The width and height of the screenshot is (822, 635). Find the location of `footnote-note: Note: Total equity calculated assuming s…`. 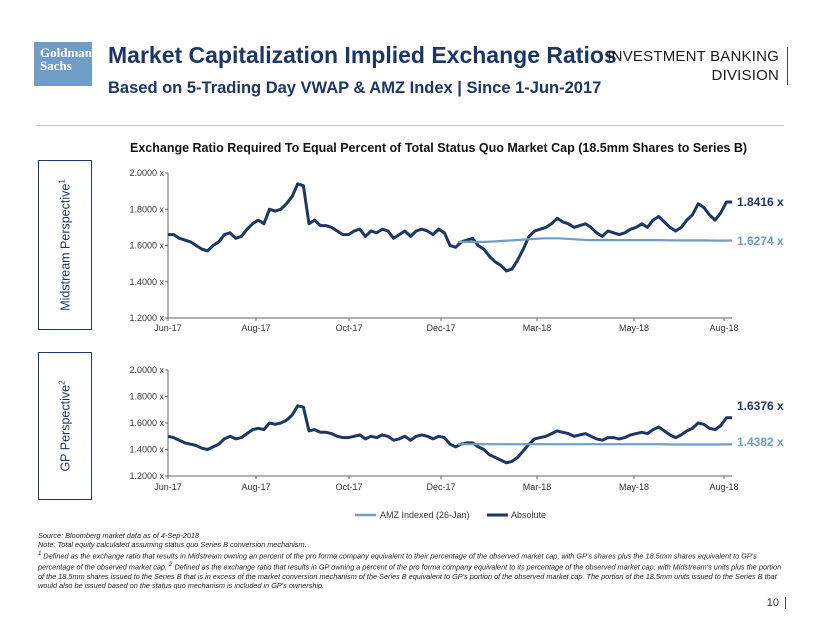

footnote-note: Note: Total equity calculated assuming s… is located at coordinates (172, 544).